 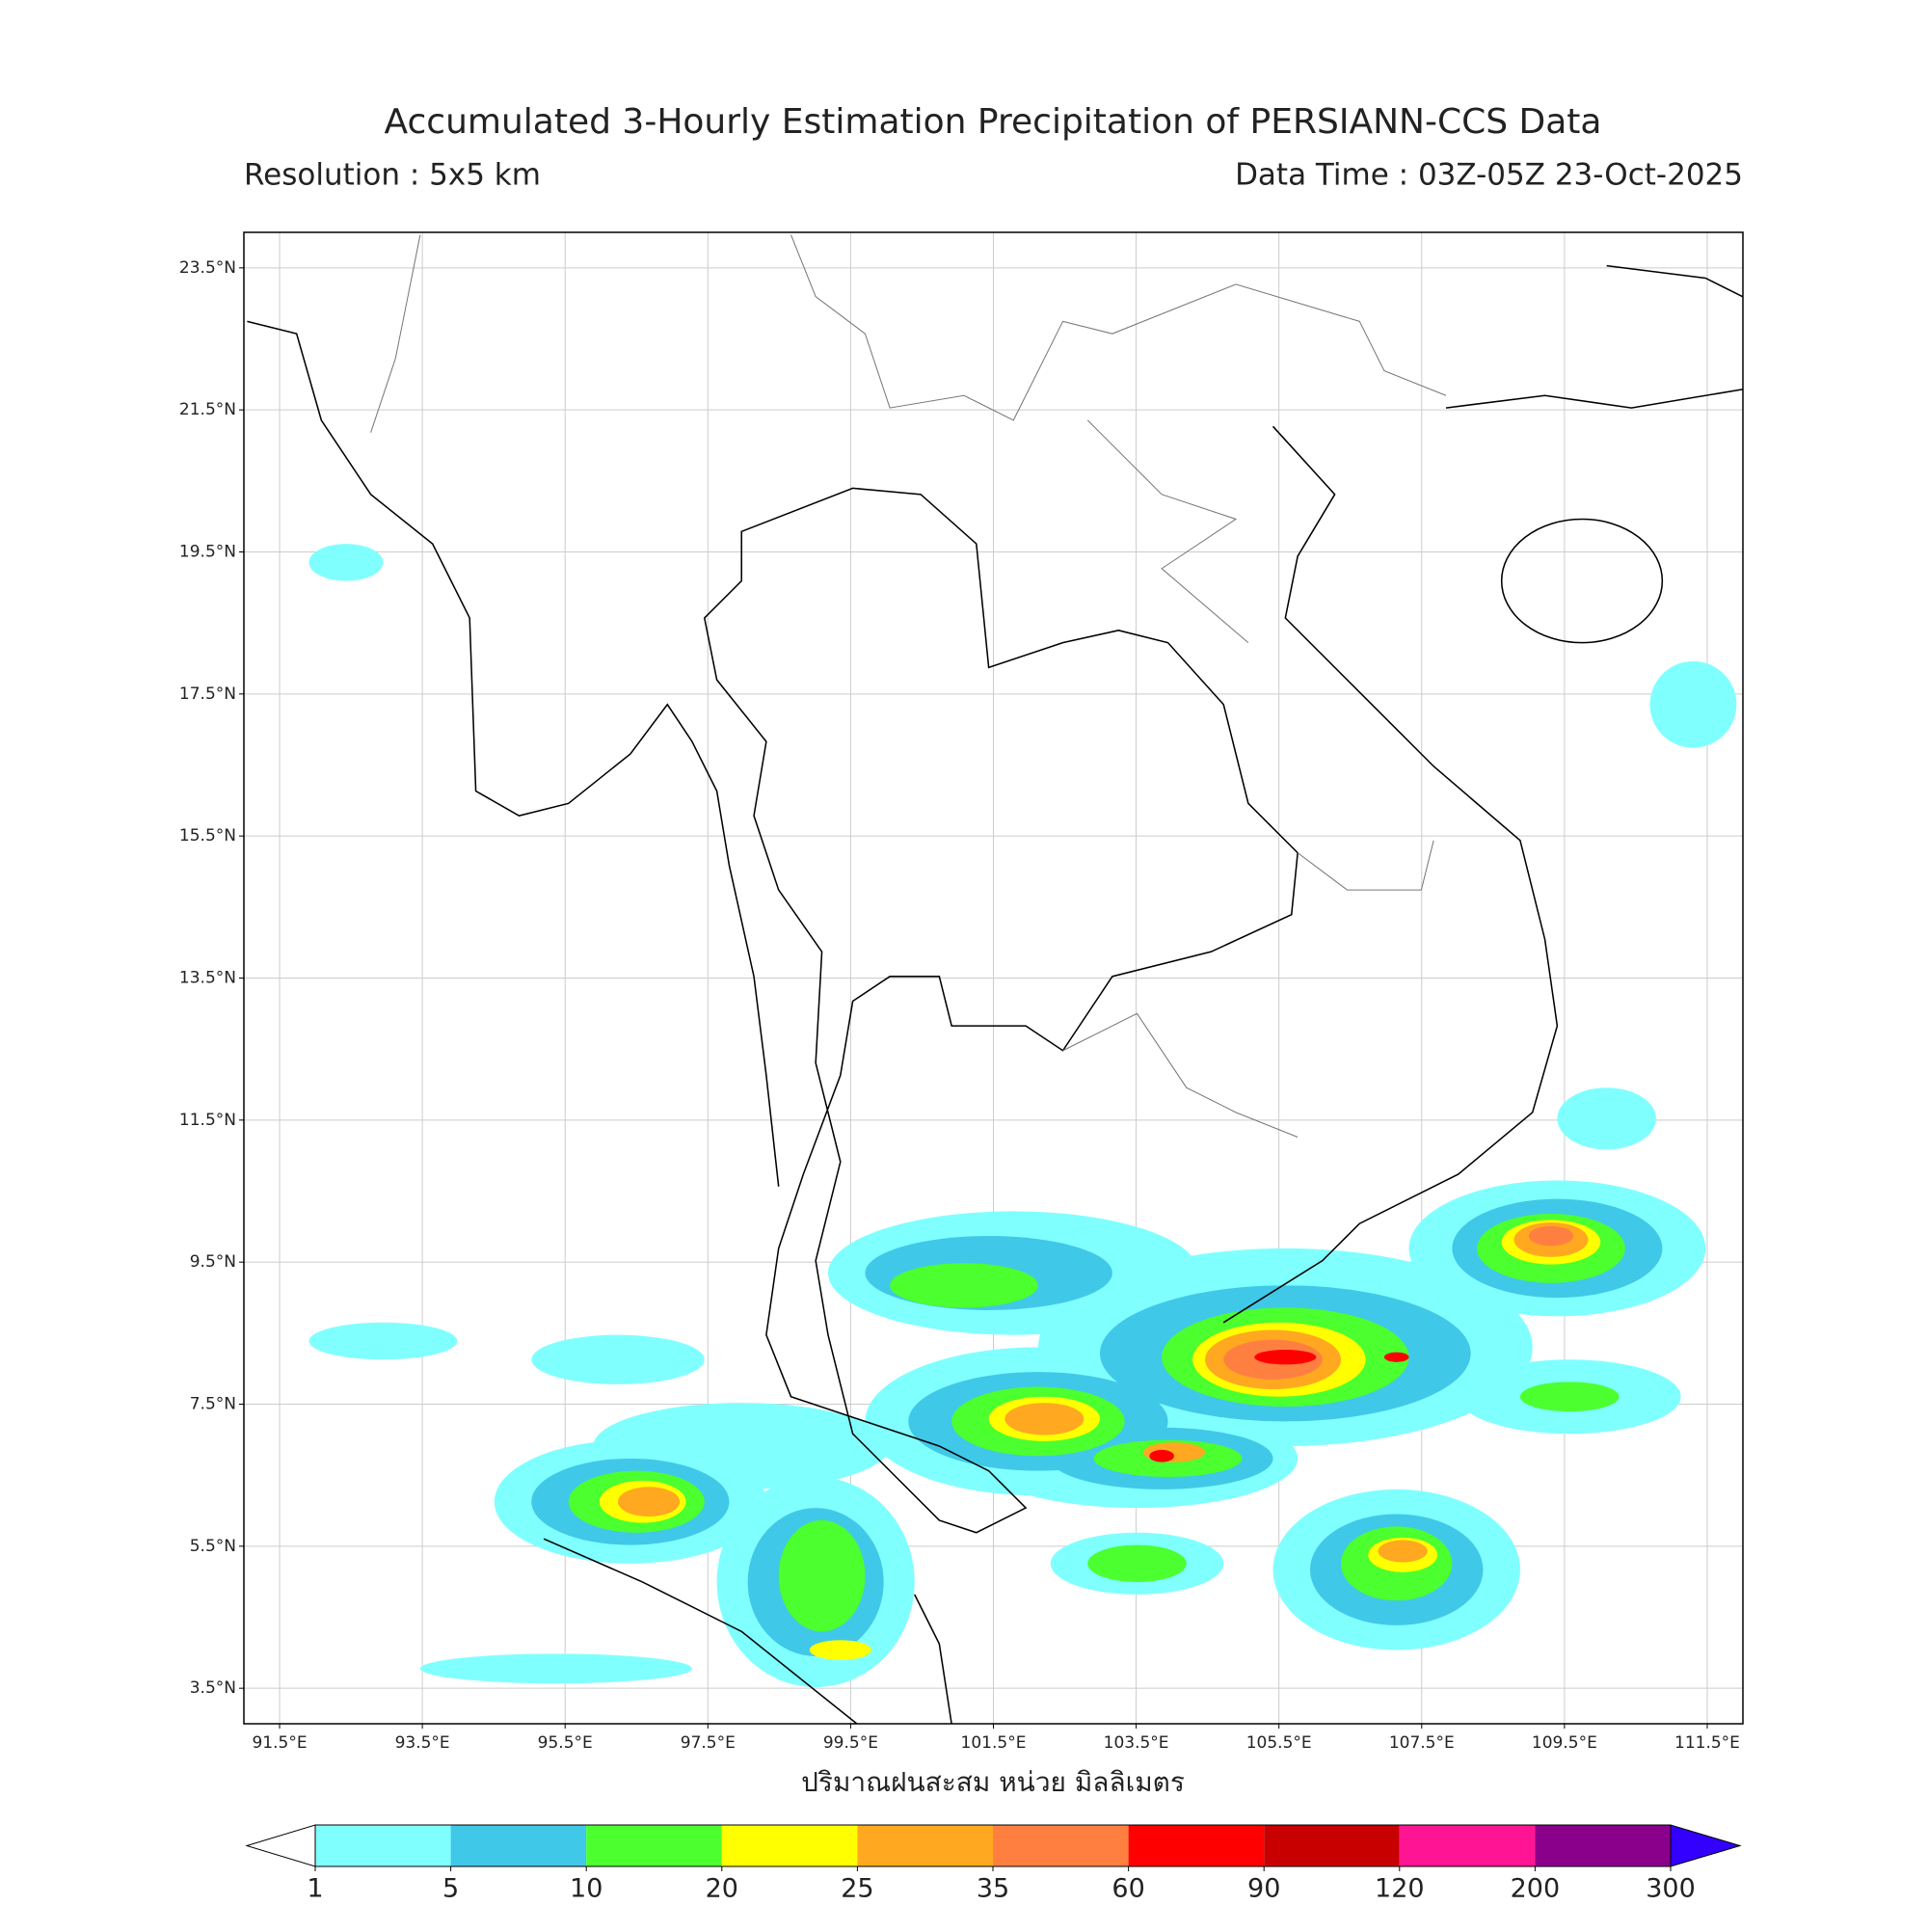 What do you see at coordinates (1706, 1846) in the screenshot?
I see `colorbar-over` at bounding box center [1706, 1846].